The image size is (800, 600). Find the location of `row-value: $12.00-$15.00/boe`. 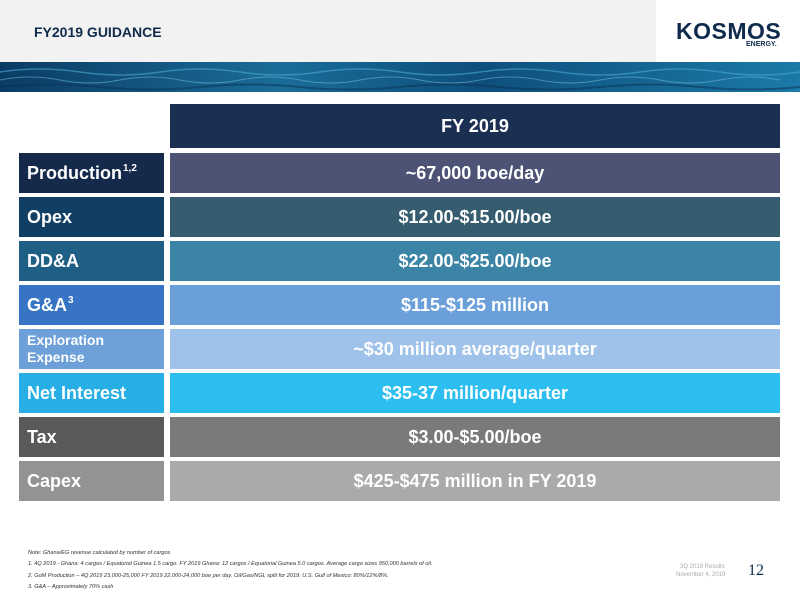

row-value: $12.00-$15.00/boe is located at coordinates (475, 217).